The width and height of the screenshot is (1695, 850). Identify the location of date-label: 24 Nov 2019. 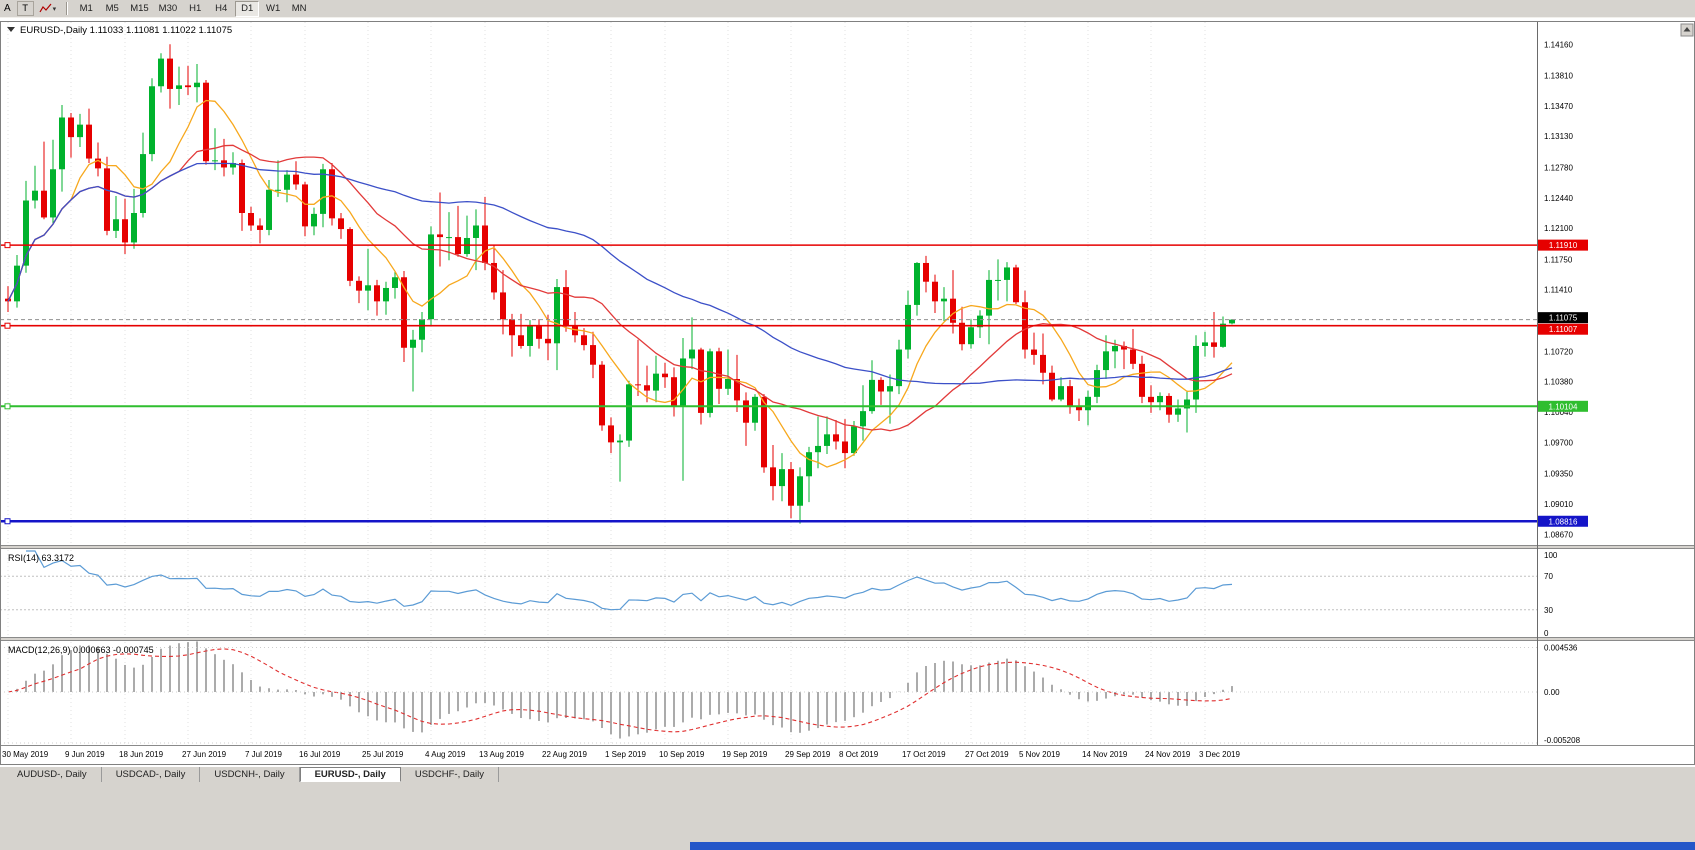
(1168, 754).